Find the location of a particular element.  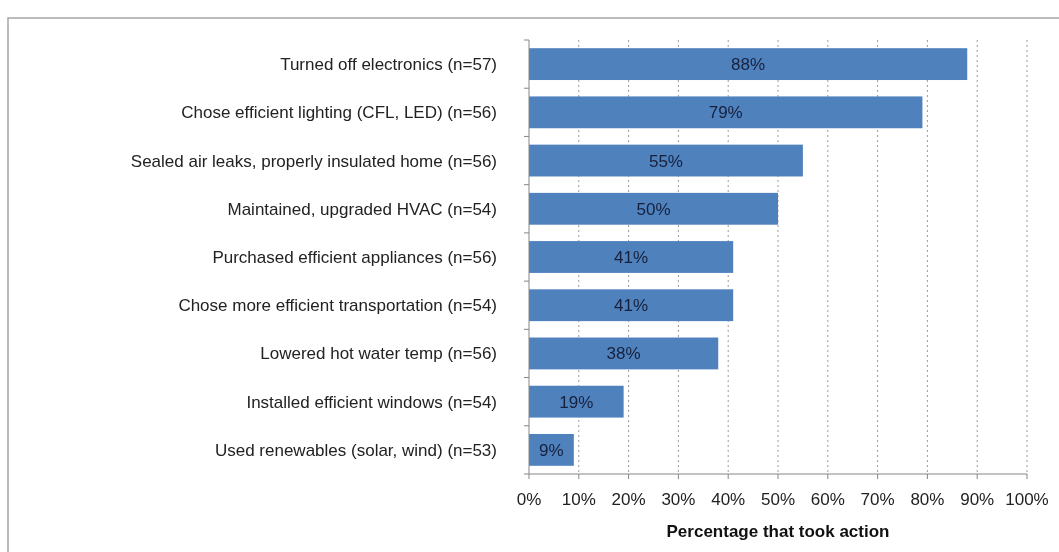

data-label: 38% is located at coordinates (623, 354).